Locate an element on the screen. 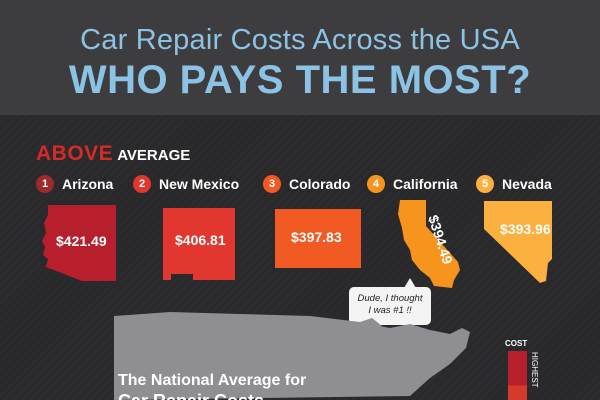  state-shape-california: $394.49 is located at coordinates (431, 244).